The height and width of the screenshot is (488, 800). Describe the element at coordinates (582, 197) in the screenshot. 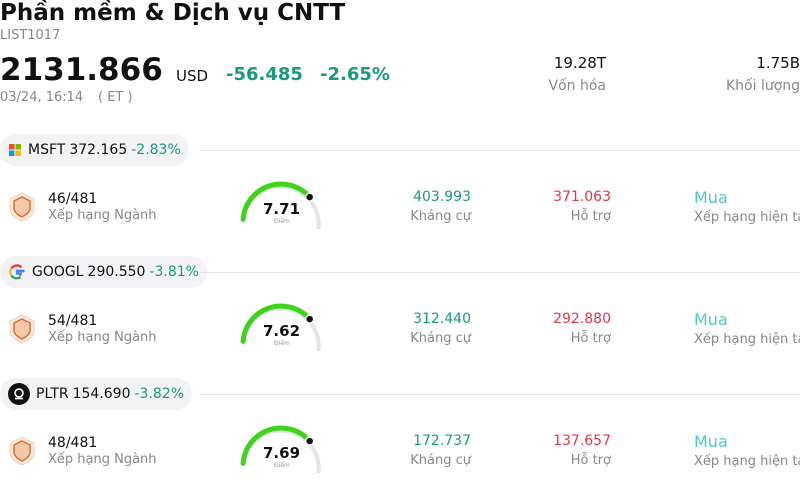

I see `support: 371.063` at that location.